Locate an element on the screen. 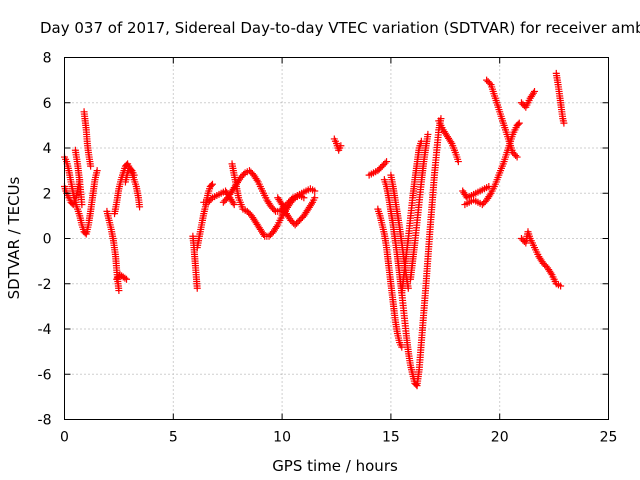 The width and height of the screenshot is (640, 480). y-tick-label: 4 is located at coordinates (47, 149).